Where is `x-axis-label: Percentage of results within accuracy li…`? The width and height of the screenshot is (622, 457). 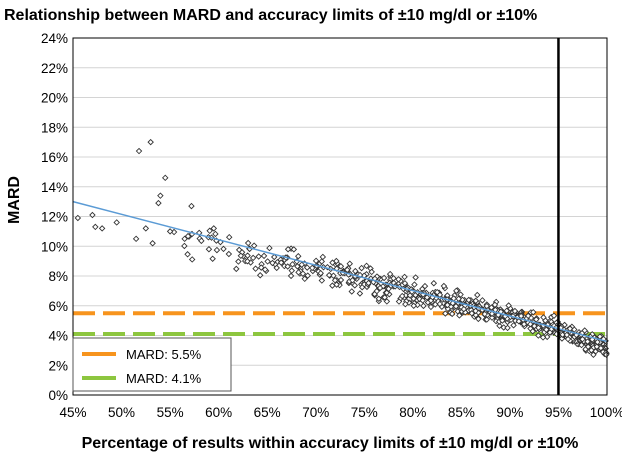 x-axis-label: Percentage of results within accuracy li… is located at coordinates (330, 443).